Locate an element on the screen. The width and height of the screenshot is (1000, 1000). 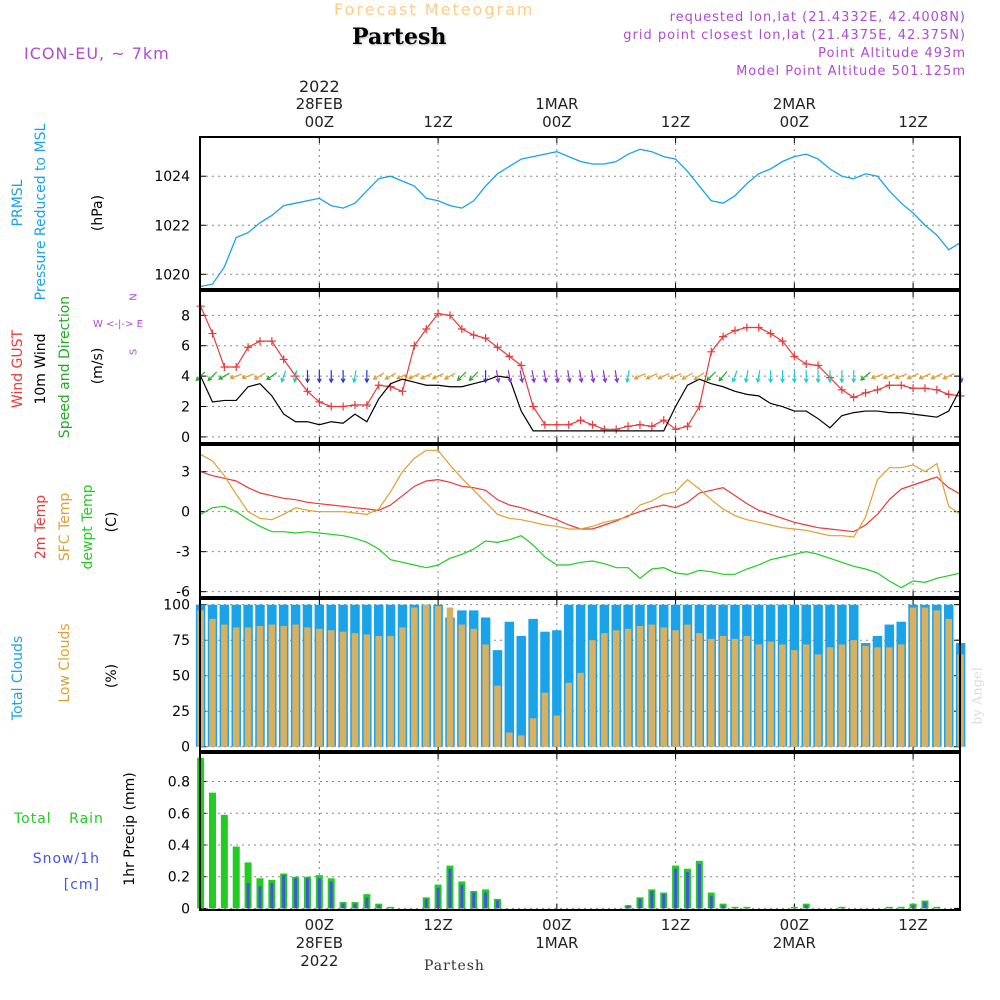
low-clouds-label: Low Clouds is located at coordinates (65, 663).